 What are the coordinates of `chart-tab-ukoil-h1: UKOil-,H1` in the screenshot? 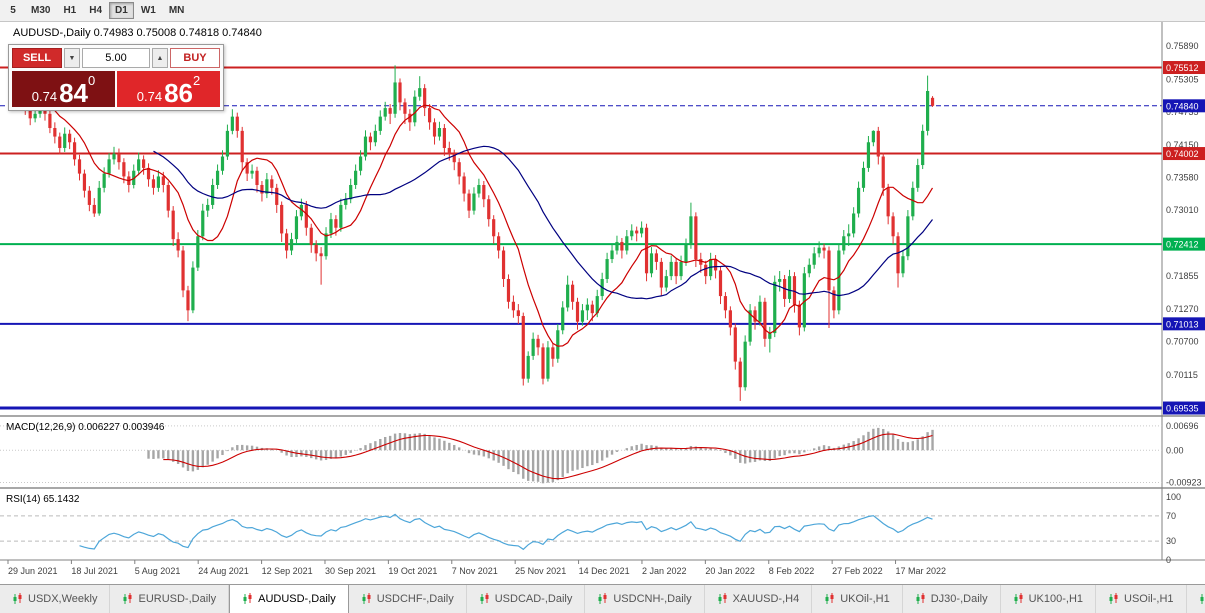 It's located at (857, 599).